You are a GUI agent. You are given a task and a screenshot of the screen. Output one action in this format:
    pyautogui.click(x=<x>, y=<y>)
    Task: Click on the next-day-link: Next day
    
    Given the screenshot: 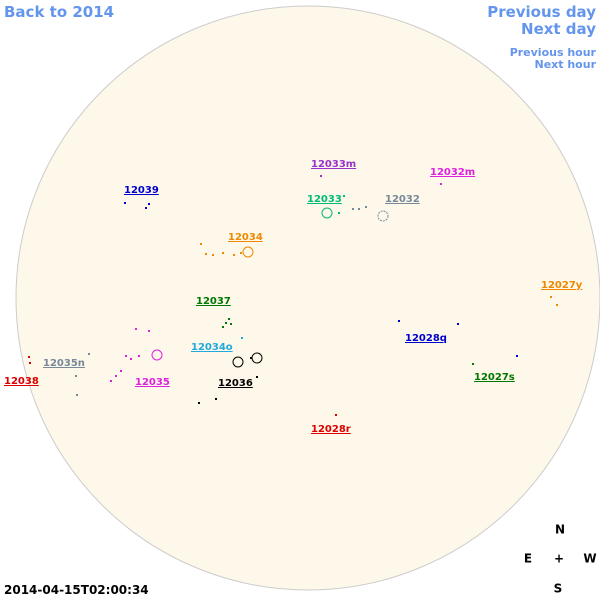 What is the action you would take?
    pyautogui.click(x=558, y=29)
    